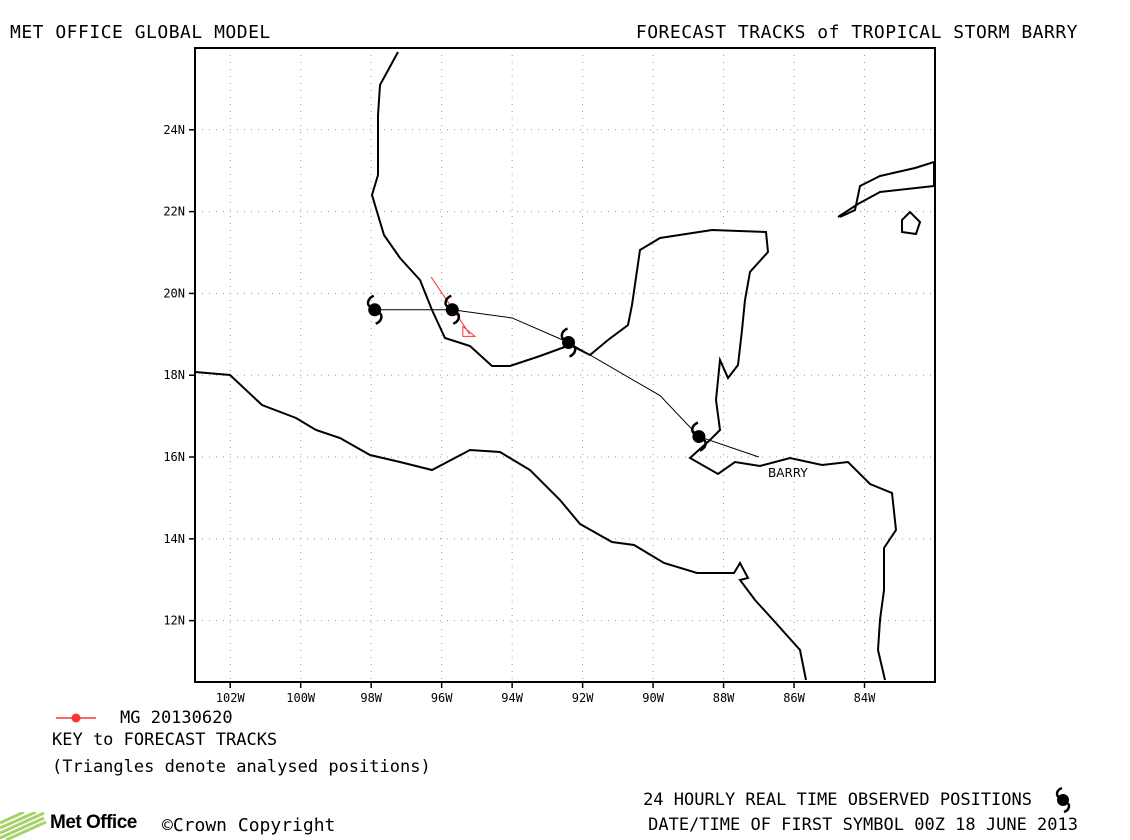 The image size is (1130, 840). What do you see at coordinates (176, 718) in the screenshot?
I see `key-model-label: MG 20130620` at bounding box center [176, 718].